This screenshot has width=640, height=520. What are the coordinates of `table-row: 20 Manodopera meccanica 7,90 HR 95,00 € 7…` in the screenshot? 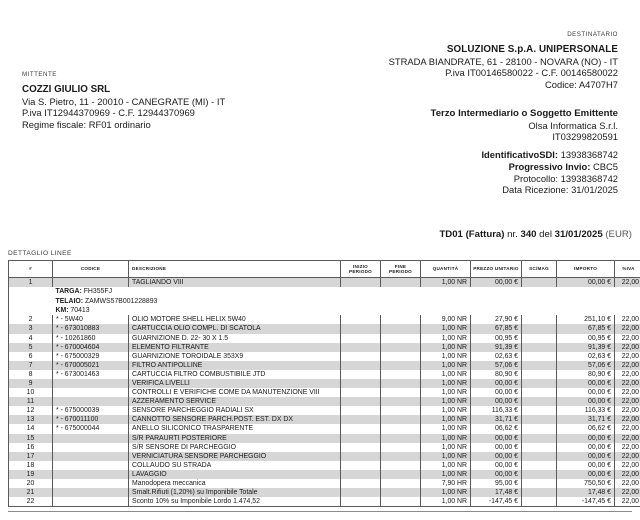 It's located at (324, 484).